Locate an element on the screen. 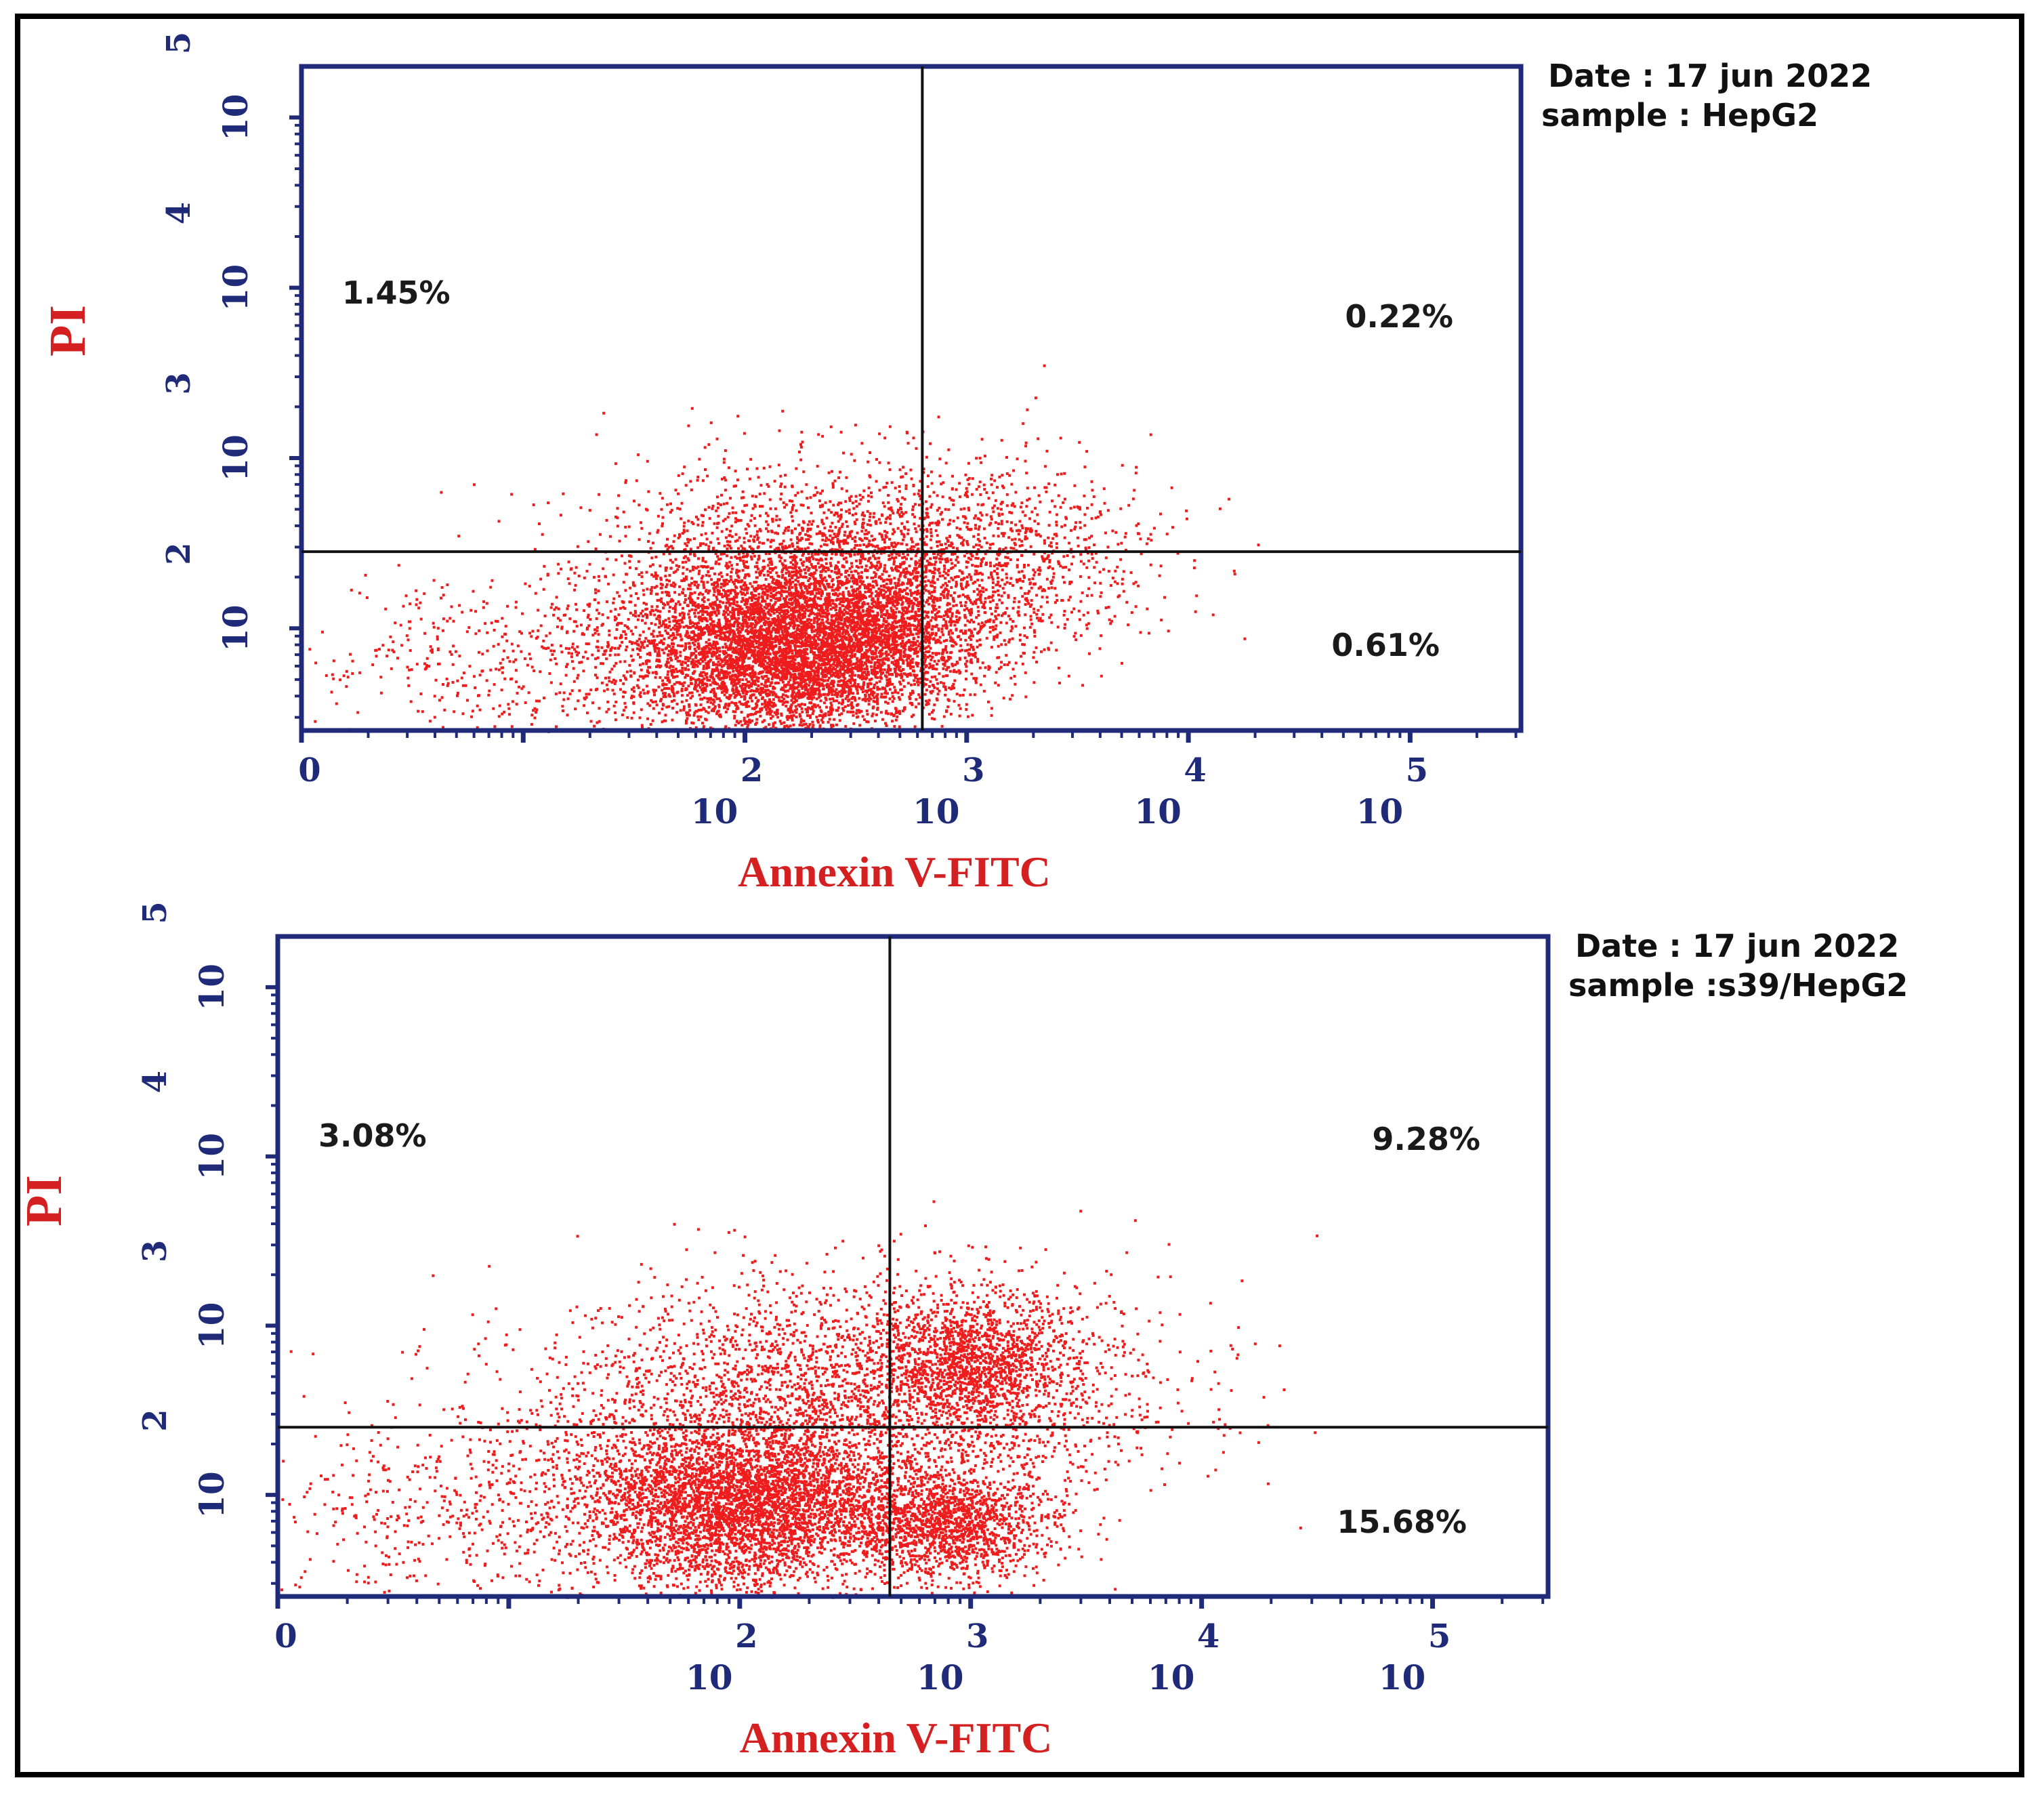 The image size is (2044, 1795). quadrant-upper-left-percent: 1.45% is located at coordinates (396, 292).